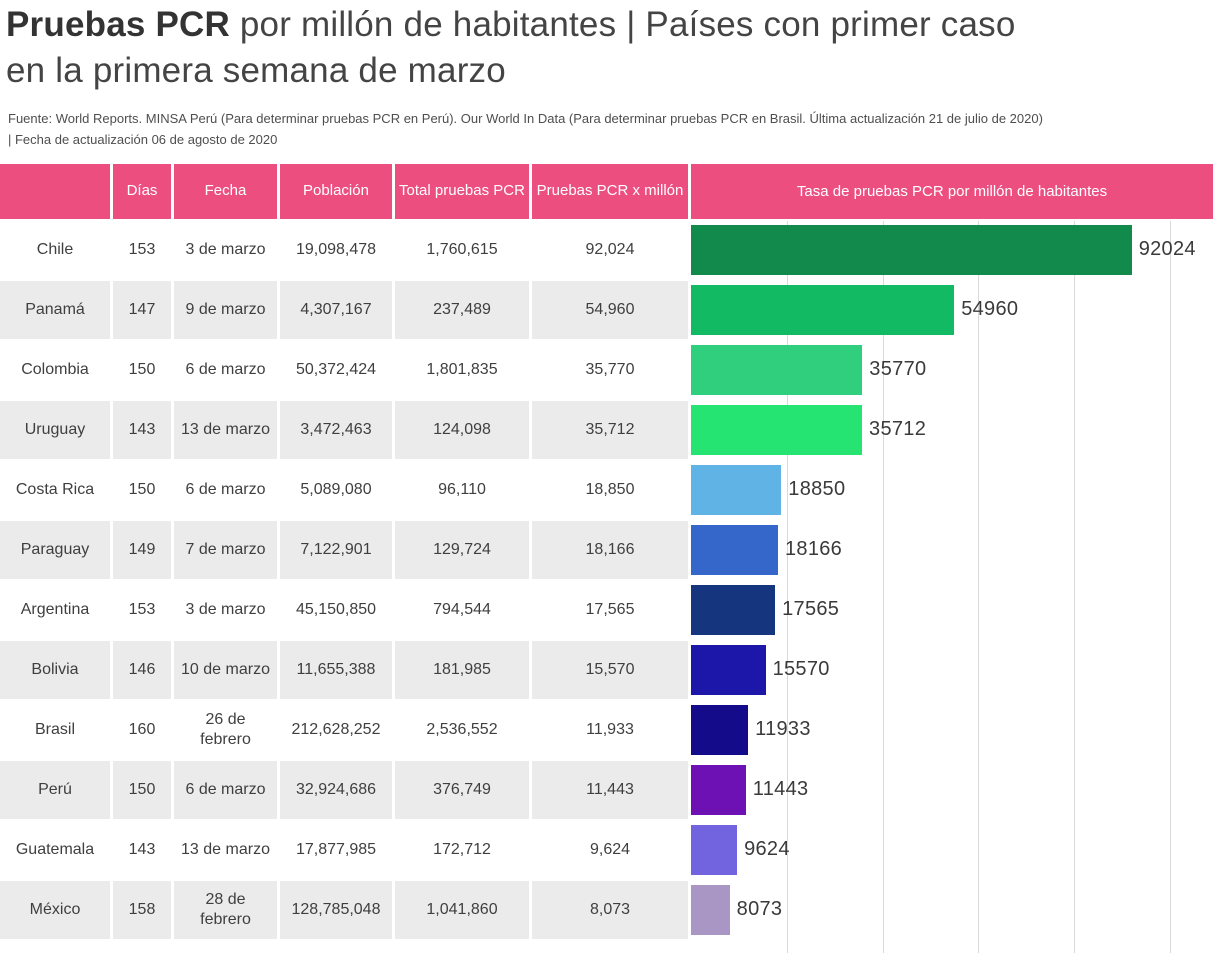 Image resolution: width=1217 pixels, height=960 pixels. I want to click on chart-row-panamá: 54960, so click(952, 310).